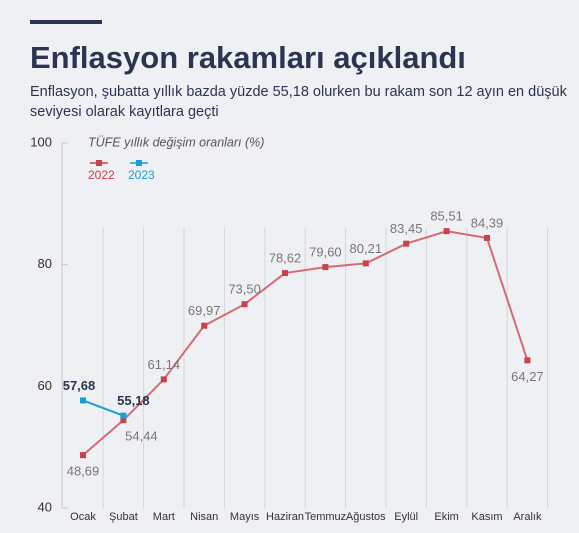  What do you see at coordinates (66, 22) in the screenshot?
I see `header-bar` at bounding box center [66, 22].